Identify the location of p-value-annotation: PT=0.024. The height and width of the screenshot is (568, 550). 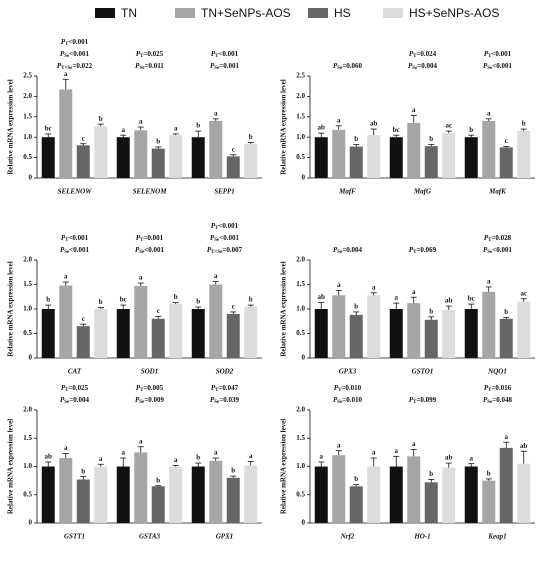
(423, 55).